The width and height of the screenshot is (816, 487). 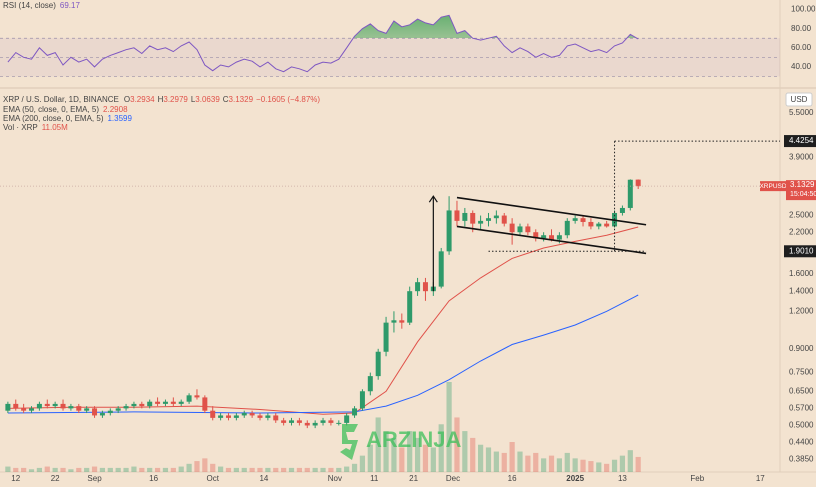 I want to click on x-tick-label: 22, so click(x=55, y=478).